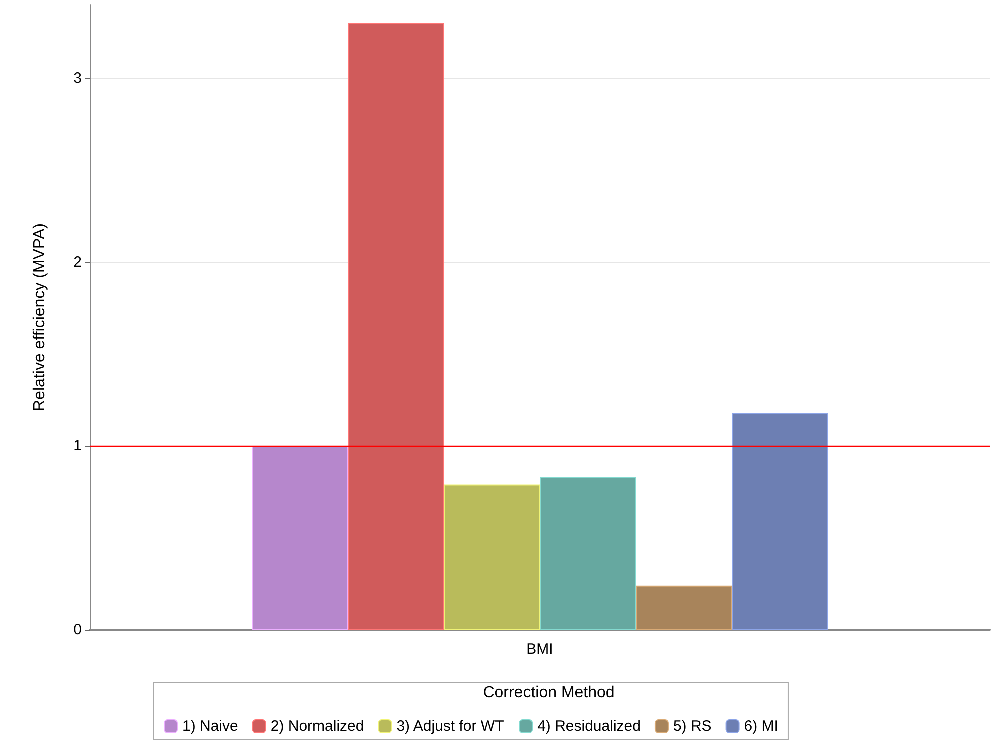 The image size is (997, 746). What do you see at coordinates (317, 726) in the screenshot?
I see `legend-label: 2) Normalized` at bounding box center [317, 726].